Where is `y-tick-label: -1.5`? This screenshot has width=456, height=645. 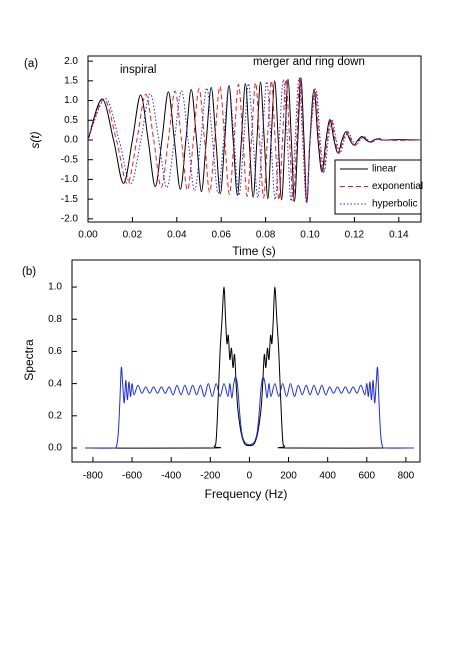 y-tick-label: -1.5 is located at coordinates (70, 199).